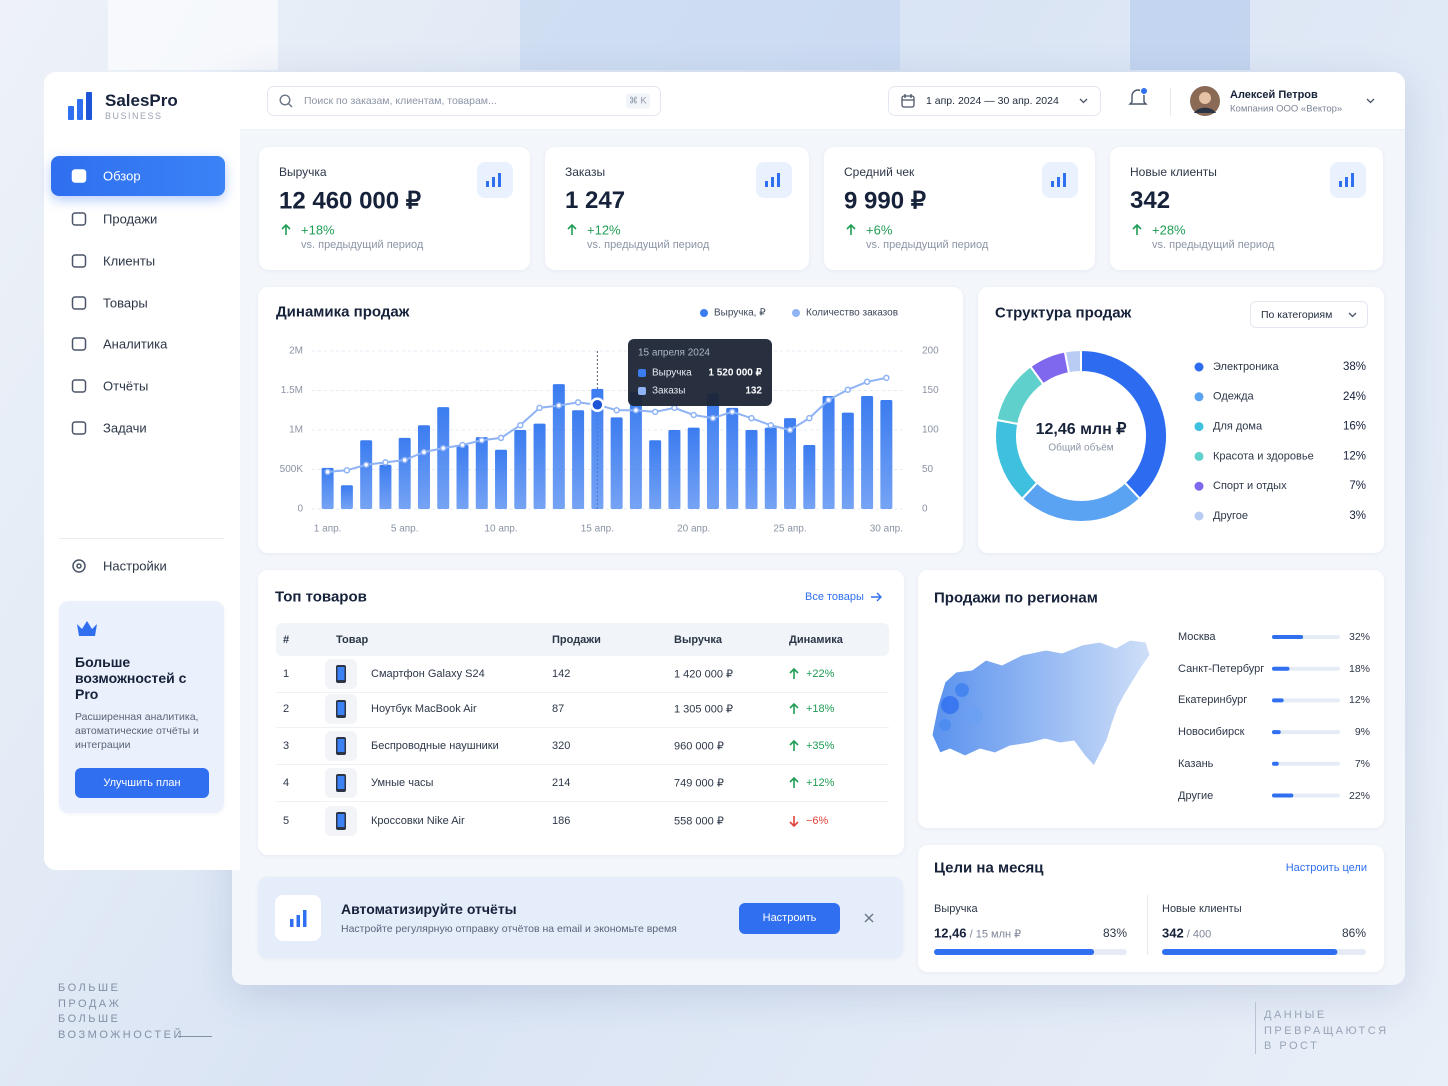  Describe the element at coordinates (126, 386) in the screenshot. I see `nav-item: Отчёты` at that location.